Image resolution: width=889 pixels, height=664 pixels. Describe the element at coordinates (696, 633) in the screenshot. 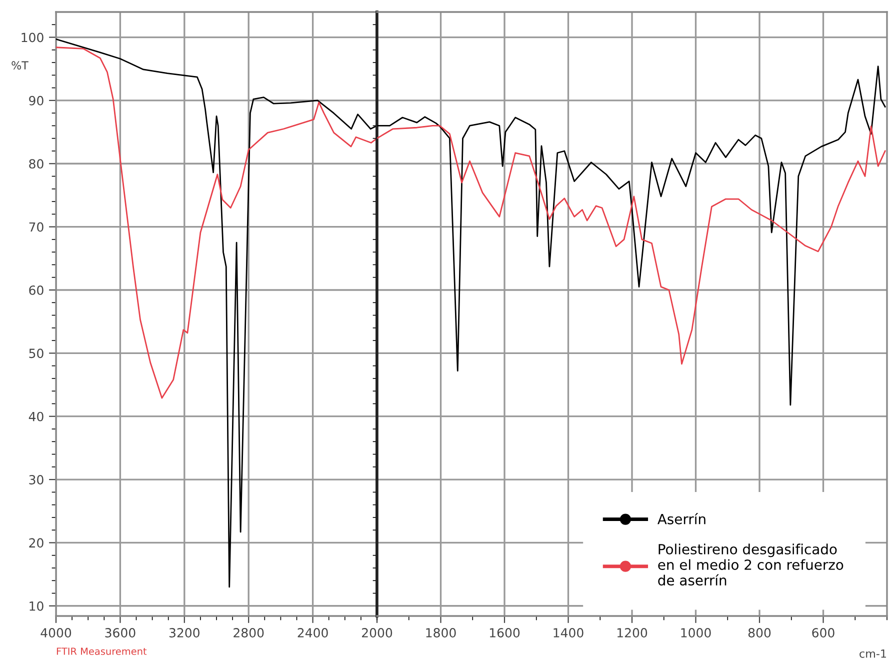

I see `x-tick-label: 1000` at that location.